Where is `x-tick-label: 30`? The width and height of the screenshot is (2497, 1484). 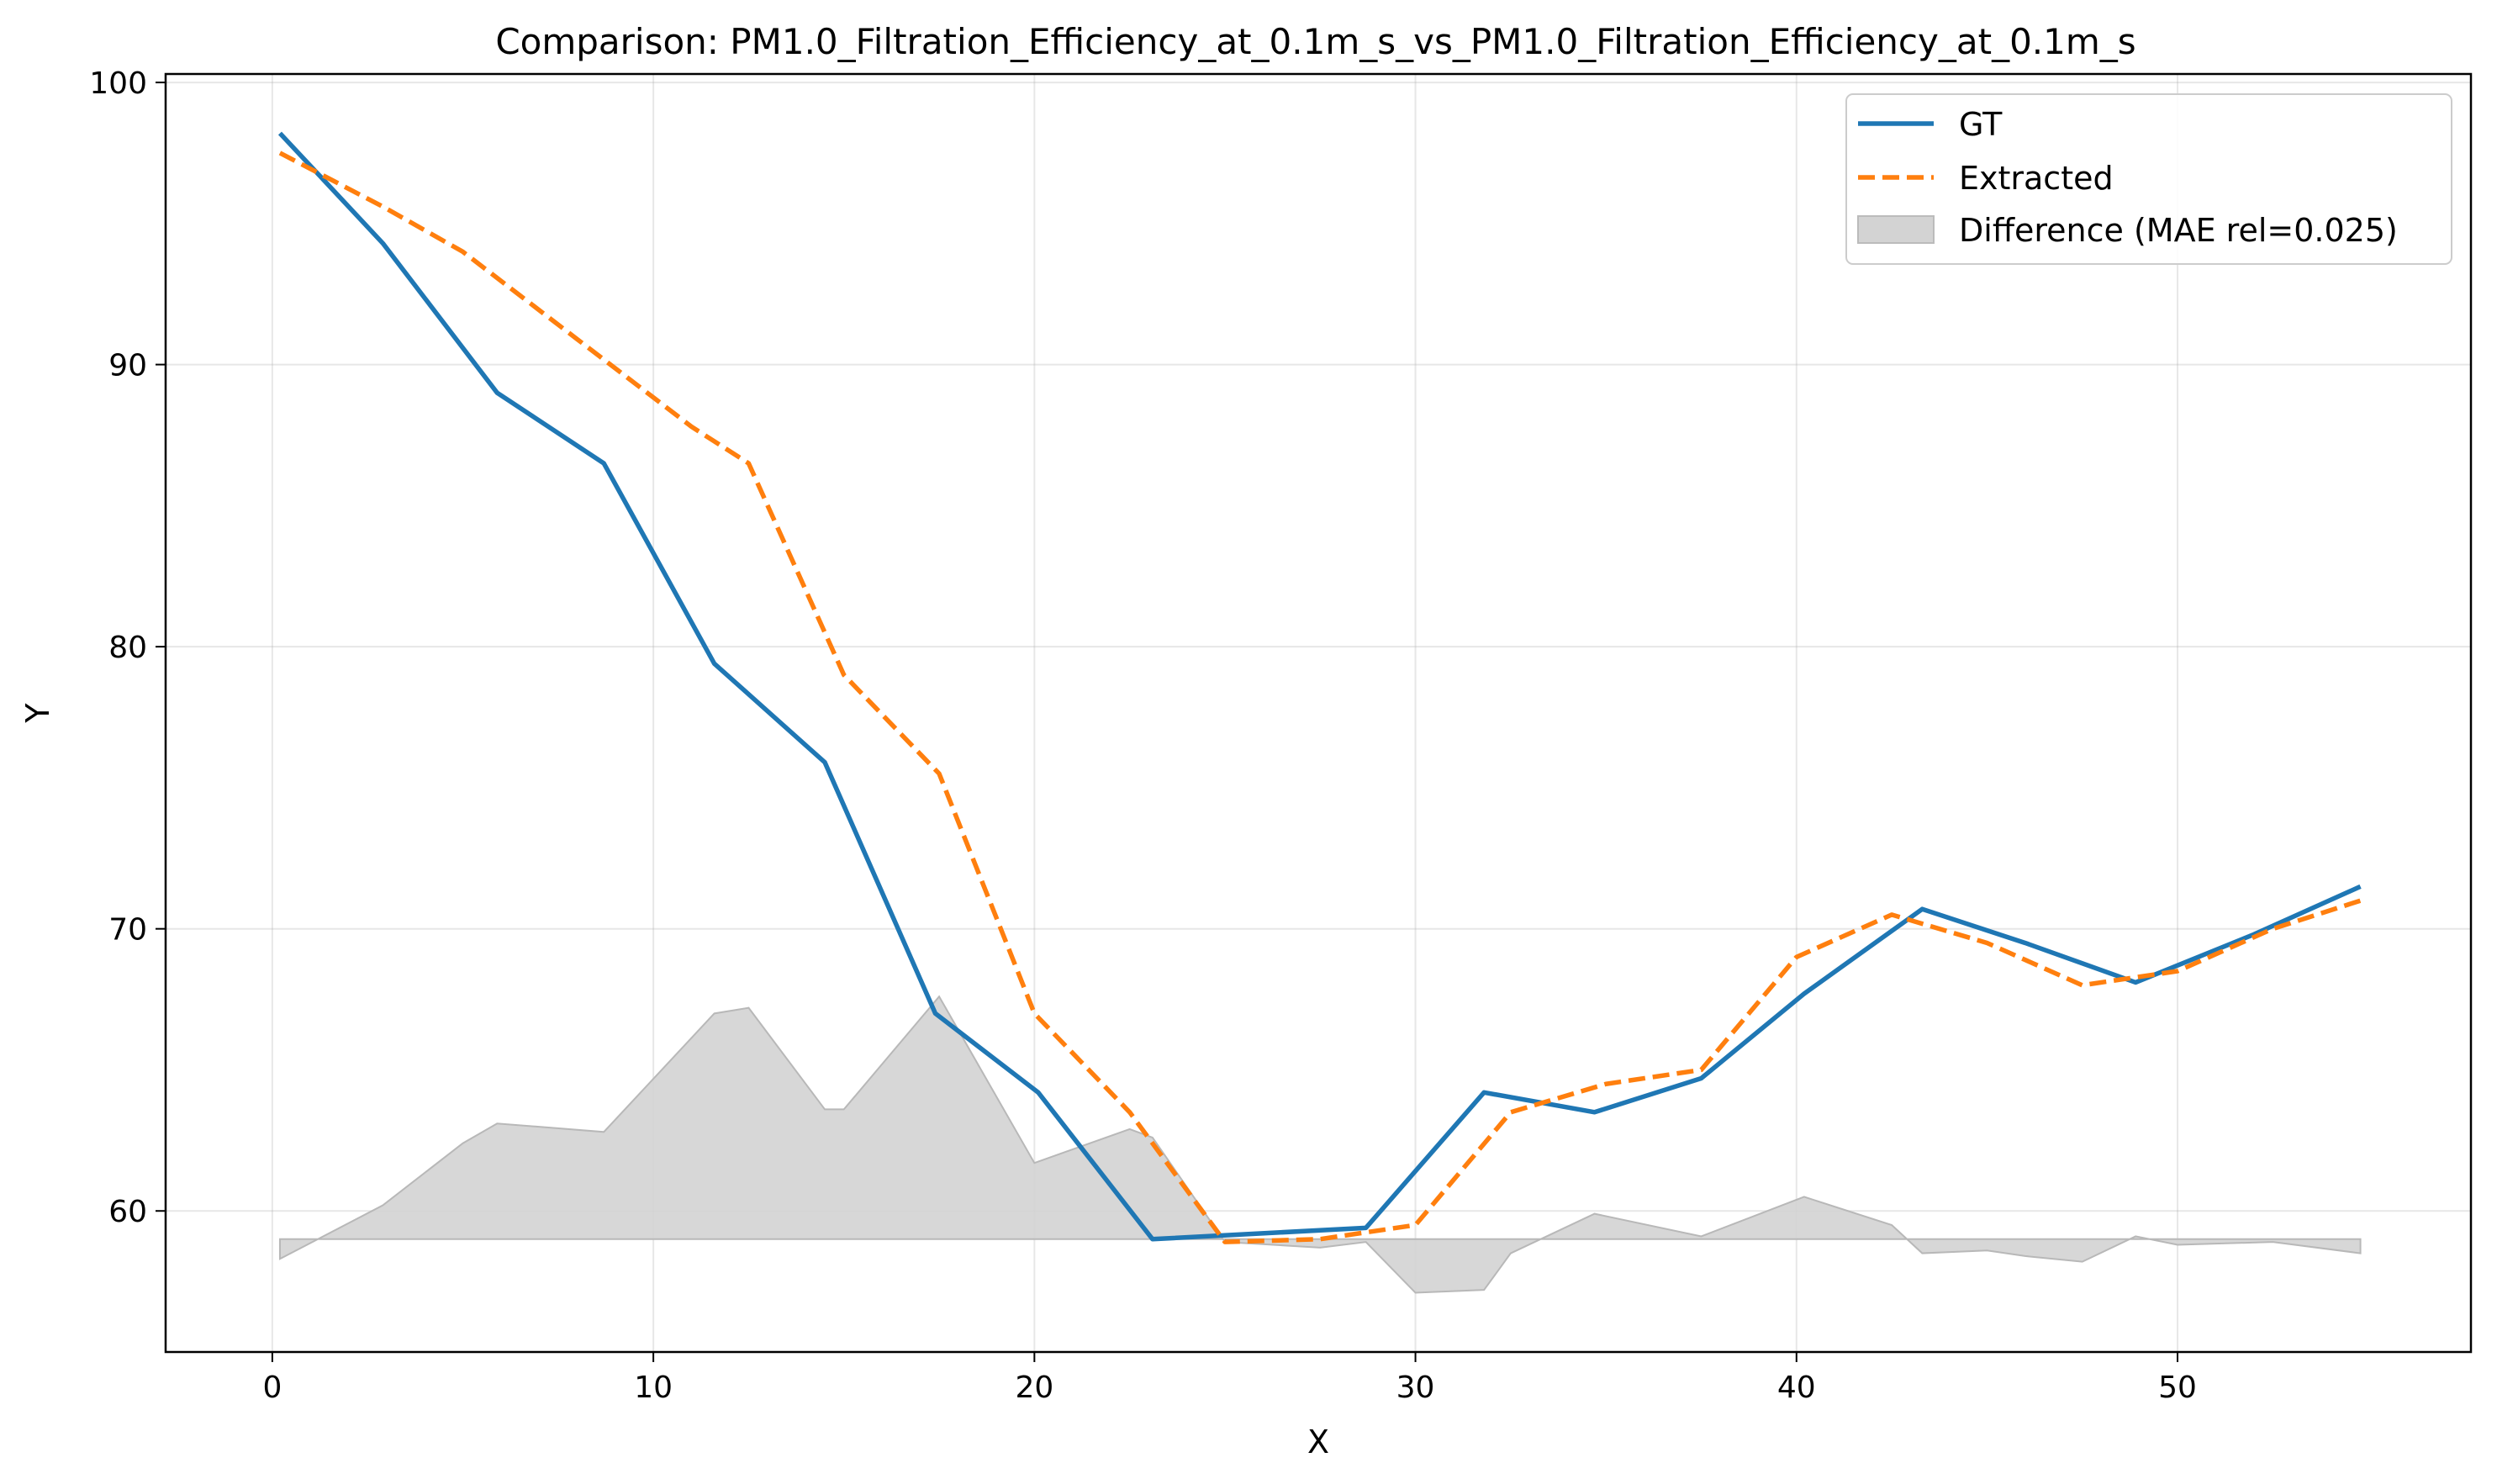
x-tick-label: 30 is located at coordinates (1415, 1387).